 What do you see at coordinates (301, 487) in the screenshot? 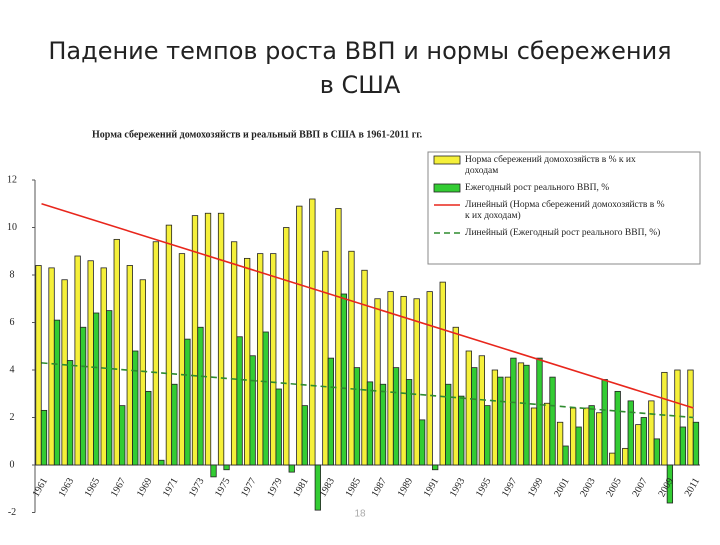
I see `x-tick-label: 1981` at bounding box center [301, 487].